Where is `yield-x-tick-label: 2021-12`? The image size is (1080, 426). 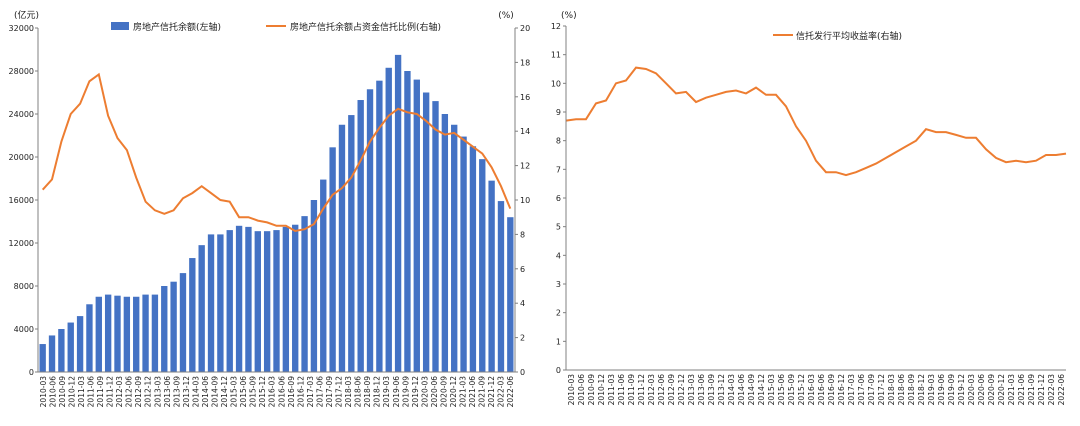
yield-x-tick-label: 2021-12 is located at coordinates (1041, 390).